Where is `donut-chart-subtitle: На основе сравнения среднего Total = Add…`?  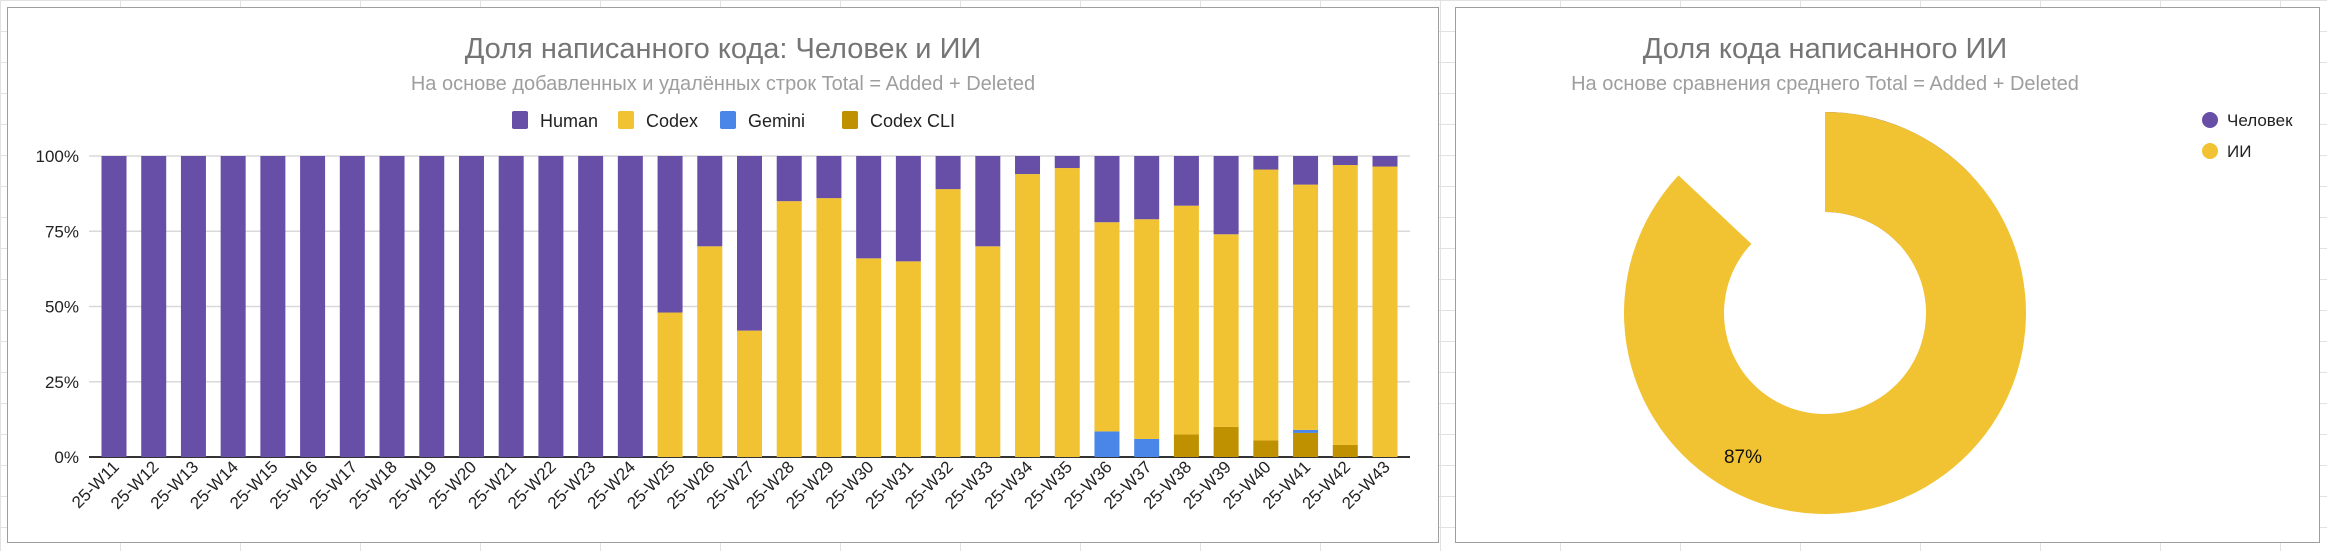
donut-chart-subtitle: На основе сравнения среднего Total = Add… is located at coordinates (1825, 84).